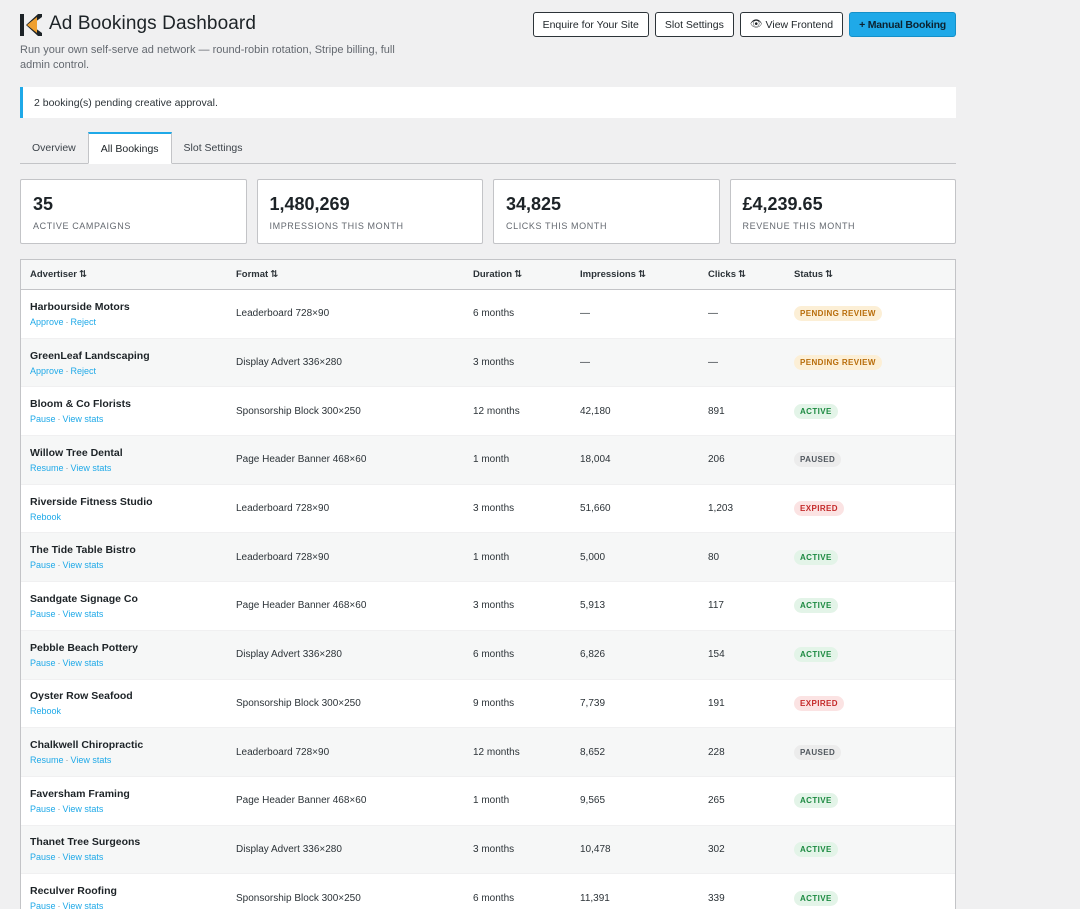  What do you see at coordinates (84, 598) in the screenshot?
I see `advertiser-name: Sandgate Signage Co` at bounding box center [84, 598].